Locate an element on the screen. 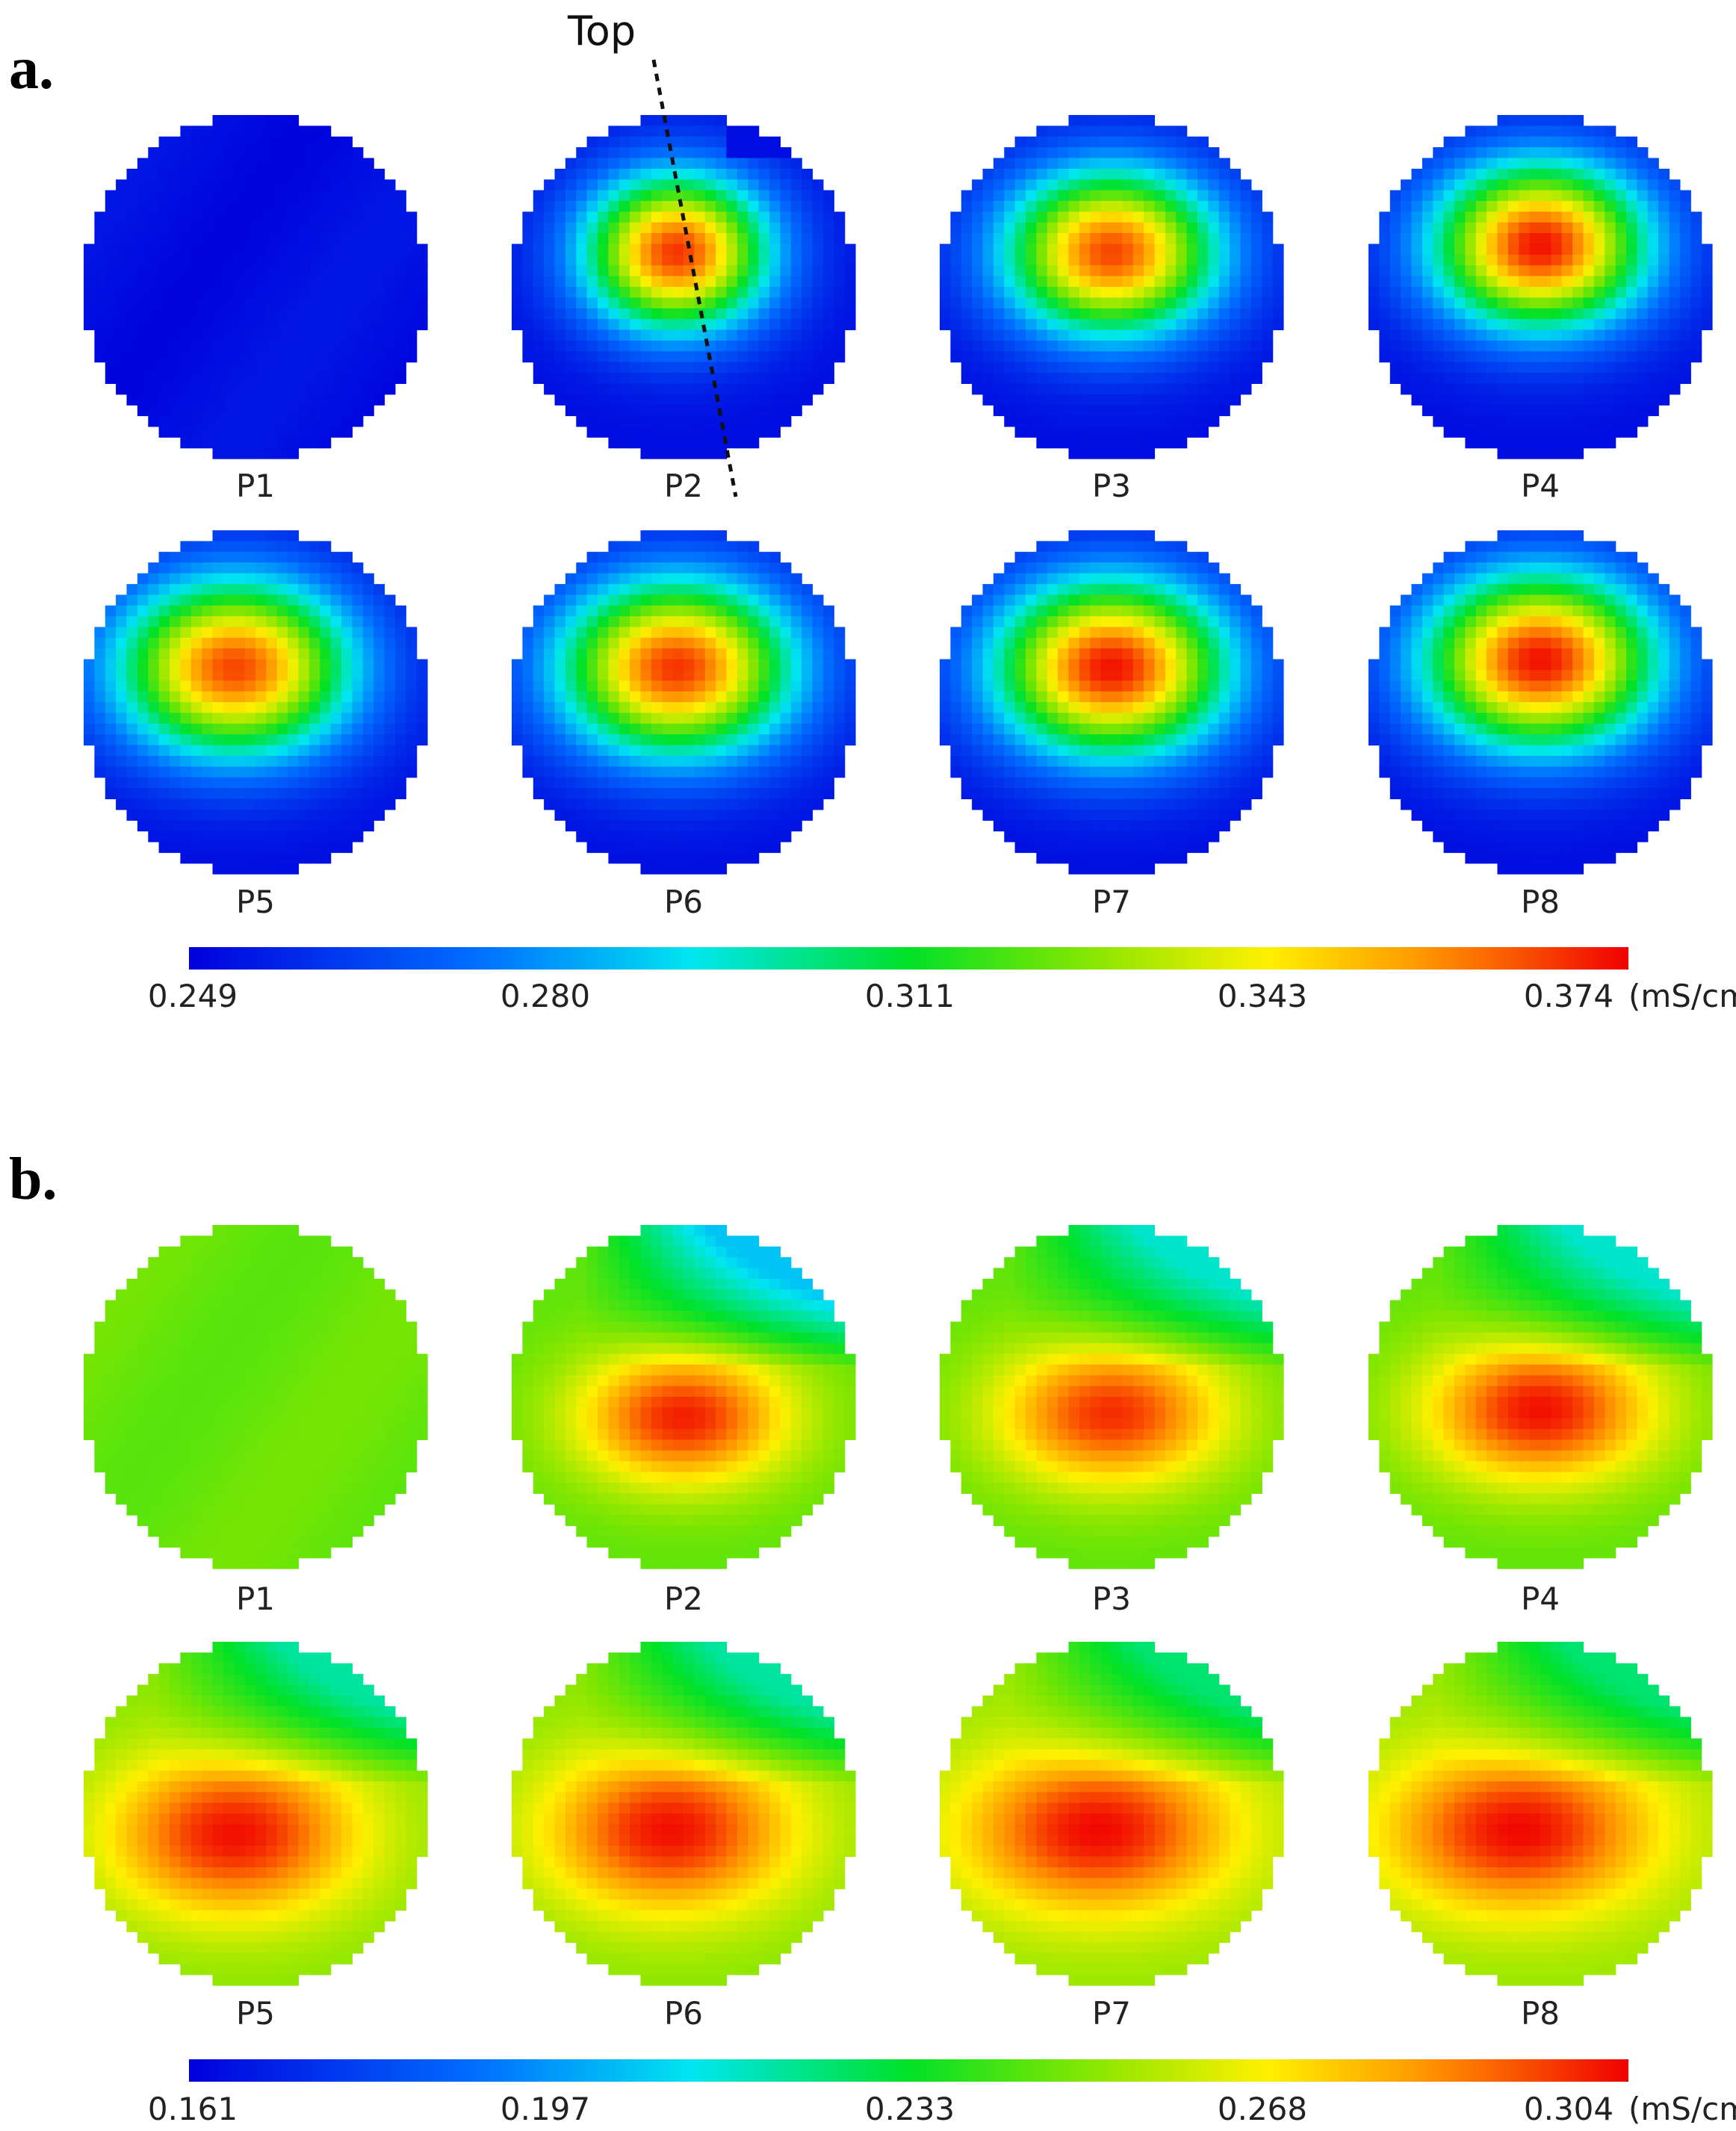 Image resolution: width=1736 pixels, height=2131 pixels. colorbar-tick: 0.268 is located at coordinates (1262, 2109).